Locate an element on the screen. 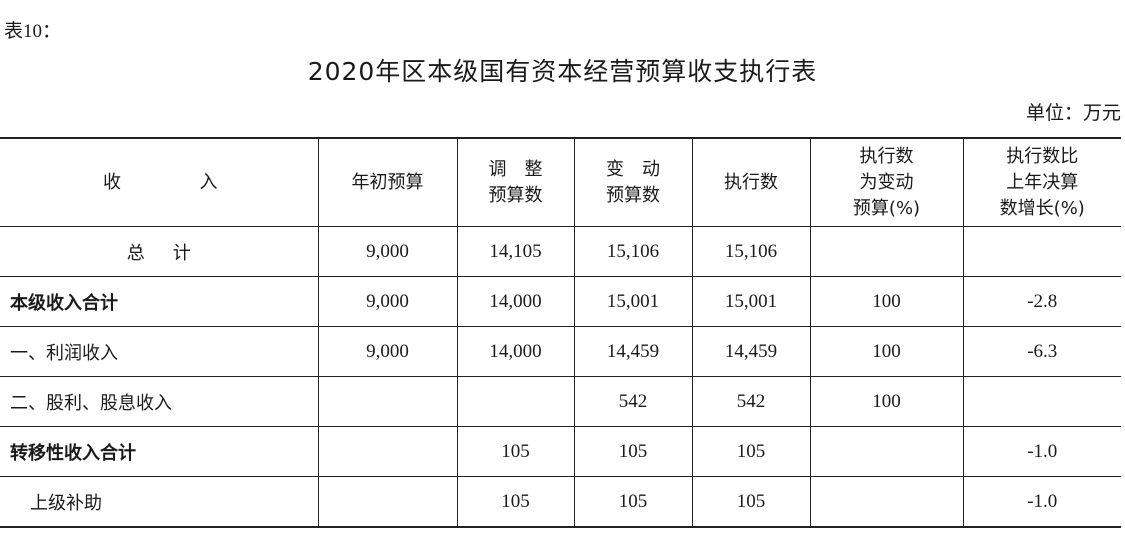 This screenshot has width=1125, height=557. page-title: 2020年区本级国有资本经营预算收支执行表 is located at coordinates (562, 71).